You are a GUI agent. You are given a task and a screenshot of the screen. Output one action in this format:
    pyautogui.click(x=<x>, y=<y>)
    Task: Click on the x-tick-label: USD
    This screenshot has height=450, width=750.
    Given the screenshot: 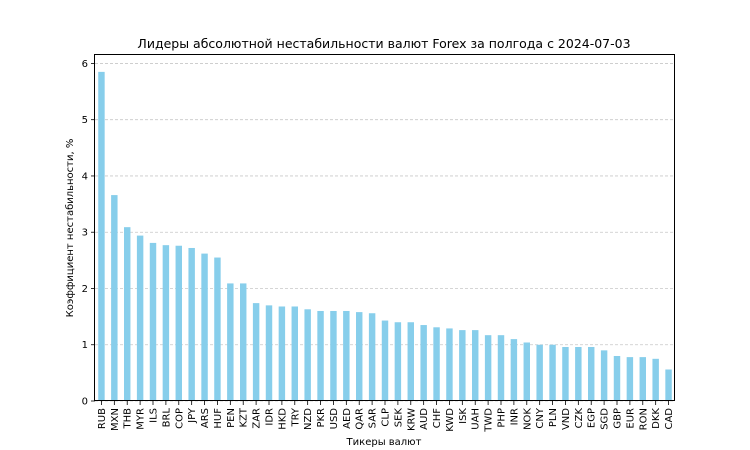 What is the action you would take?
    pyautogui.click(x=334, y=419)
    